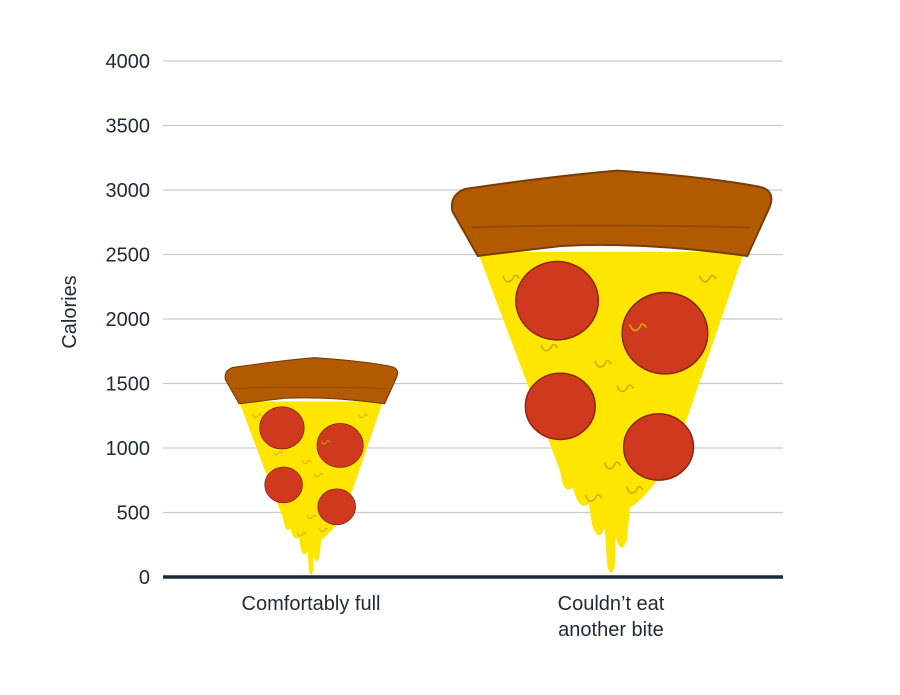  I want to click on y-tick-label: 2000, so click(128, 320).